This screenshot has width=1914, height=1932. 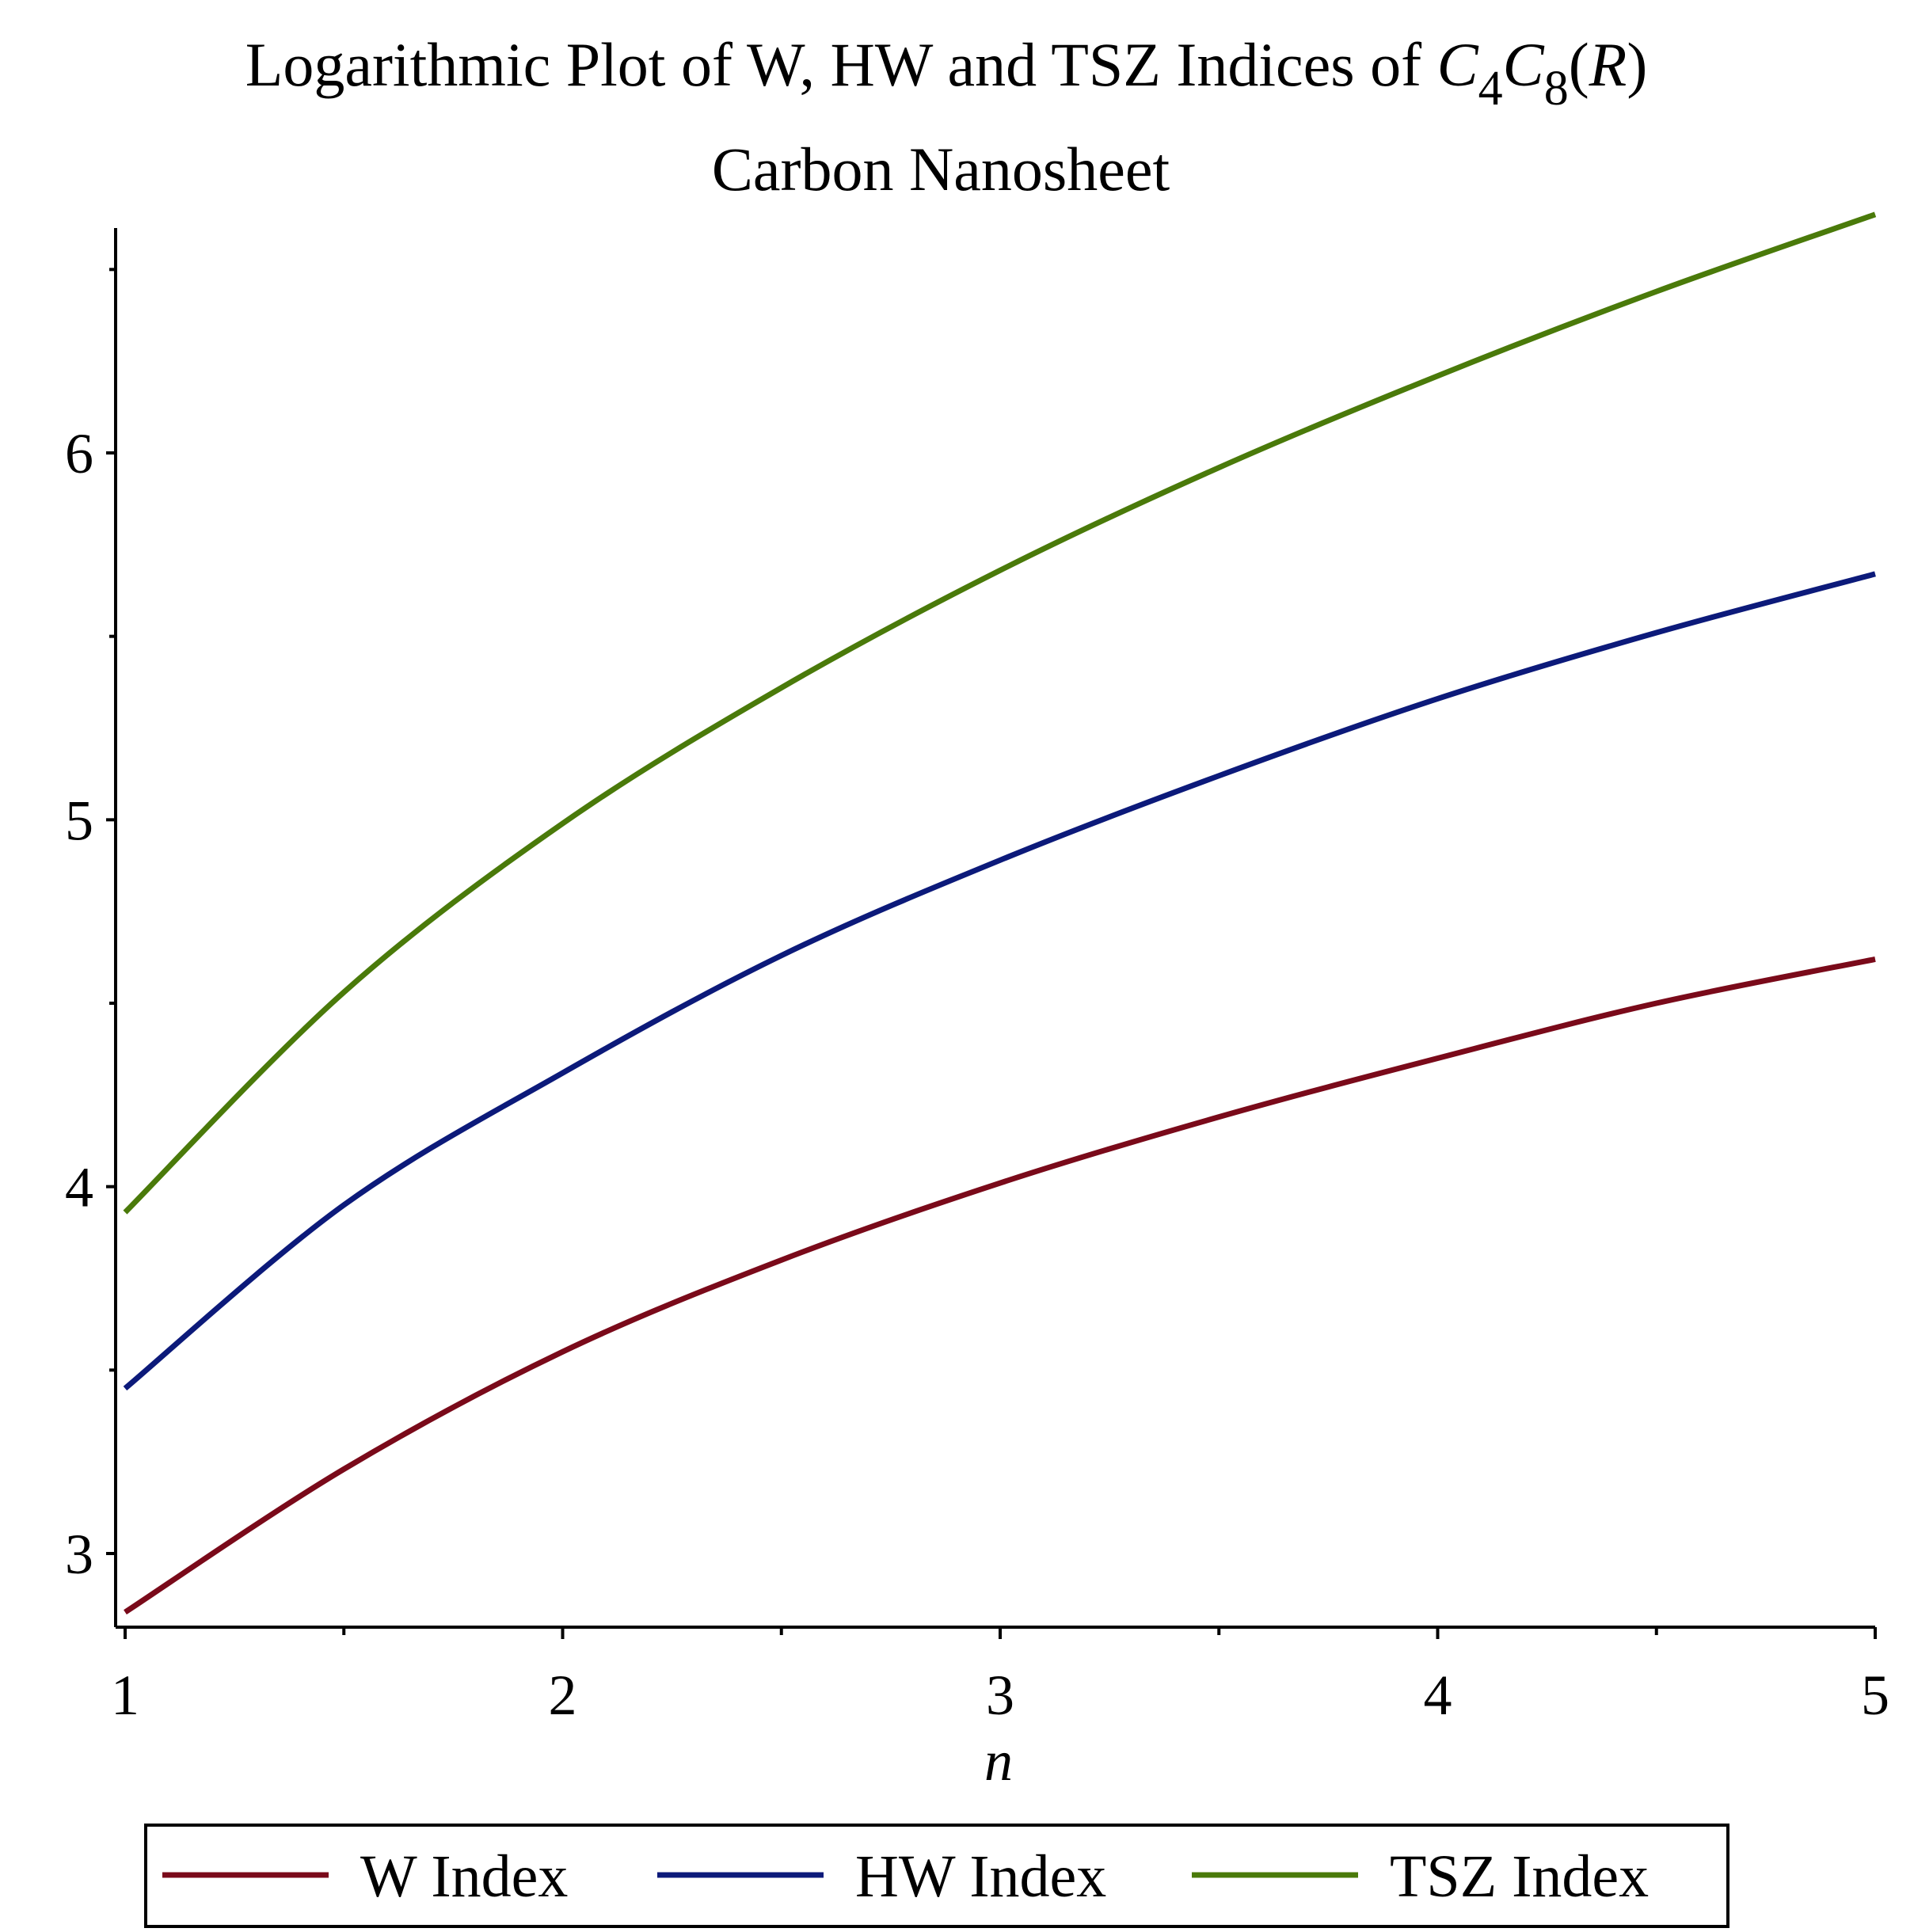 What do you see at coordinates (980, 1877) in the screenshot?
I see `legend-label-hw-index: HW Index` at bounding box center [980, 1877].